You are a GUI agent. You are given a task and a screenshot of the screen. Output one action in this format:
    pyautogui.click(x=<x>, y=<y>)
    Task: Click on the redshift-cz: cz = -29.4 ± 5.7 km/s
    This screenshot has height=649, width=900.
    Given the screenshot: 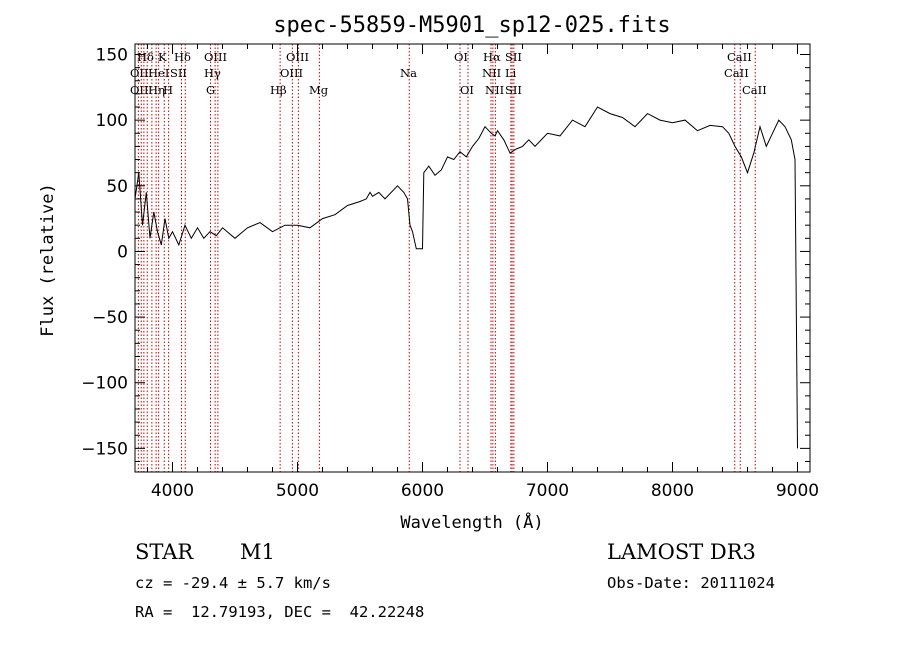 What is the action you would take?
    pyautogui.click(x=233, y=583)
    